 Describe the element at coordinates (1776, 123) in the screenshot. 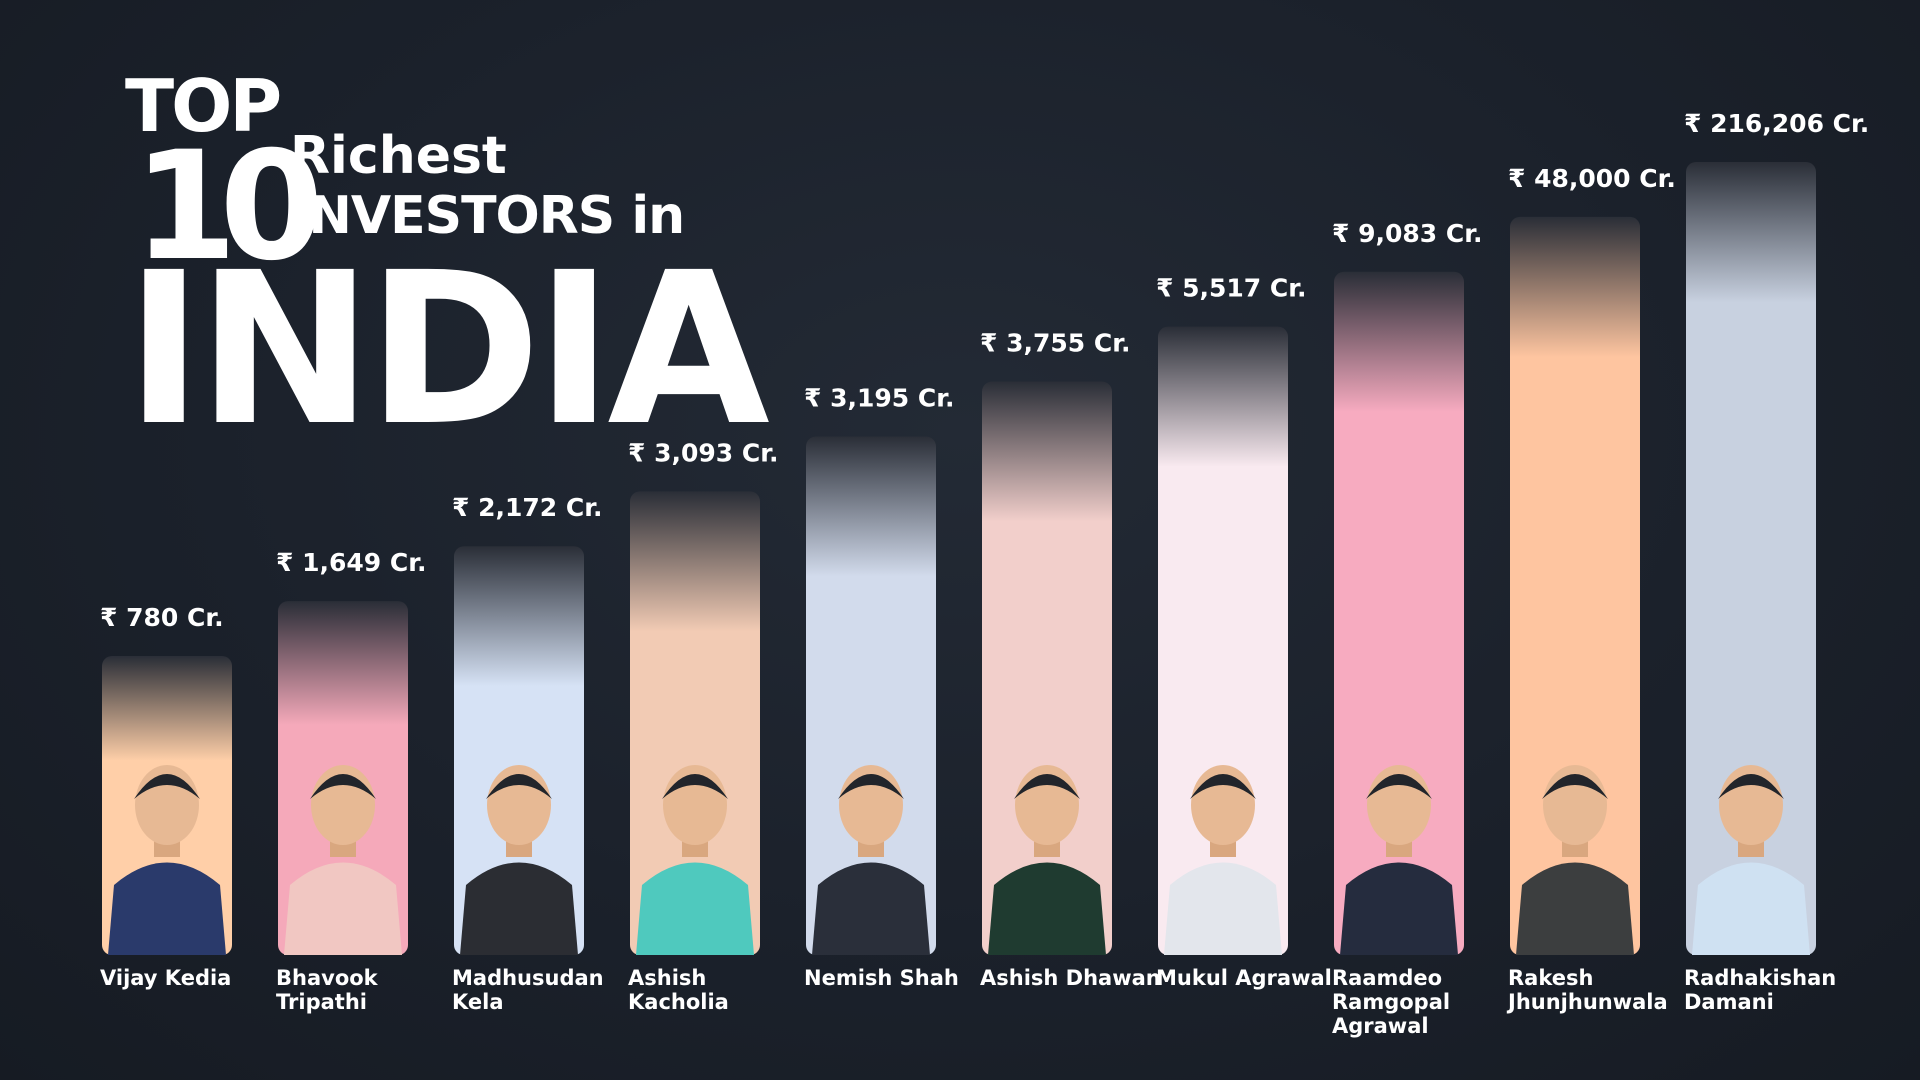

I see `value-label: ₹ 216,206 Cr.` at that location.